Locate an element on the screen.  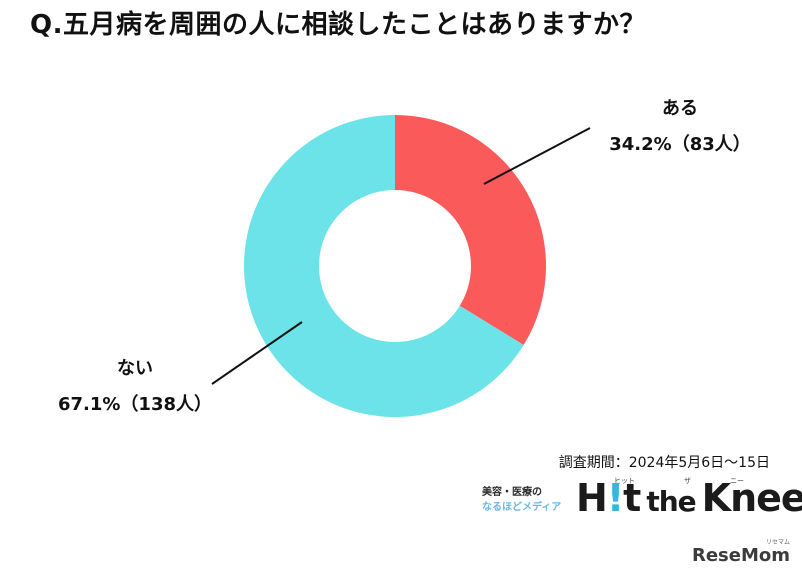
brand-knee: Knee is located at coordinates (751, 498).